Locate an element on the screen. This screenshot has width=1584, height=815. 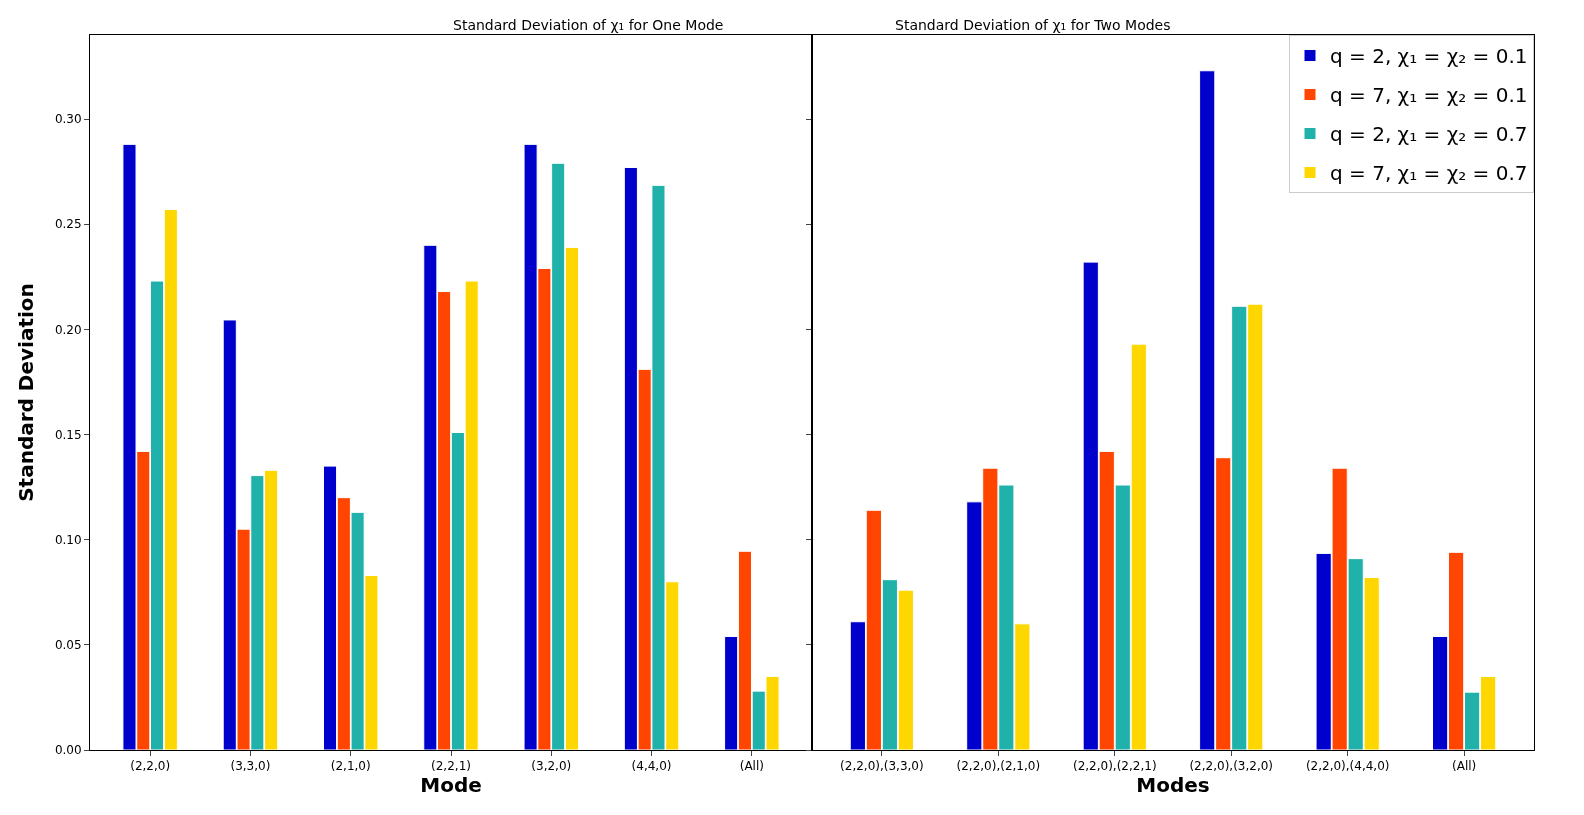
x-tick-label: (4,4,0) is located at coordinates (651, 766).